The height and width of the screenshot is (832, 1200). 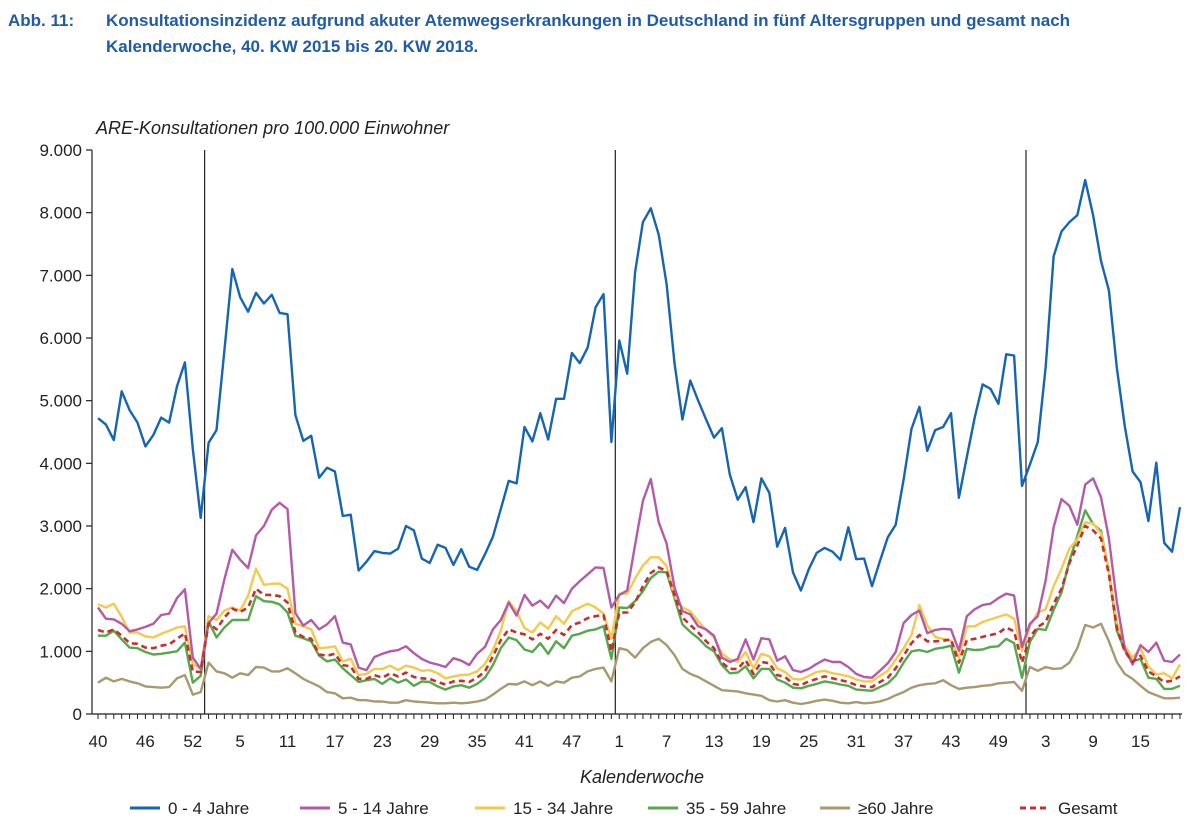 What do you see at coordinates (60, 338) in the screenshot?
I see `y-tick-label: 6.000` at bounding box center [60, 338].